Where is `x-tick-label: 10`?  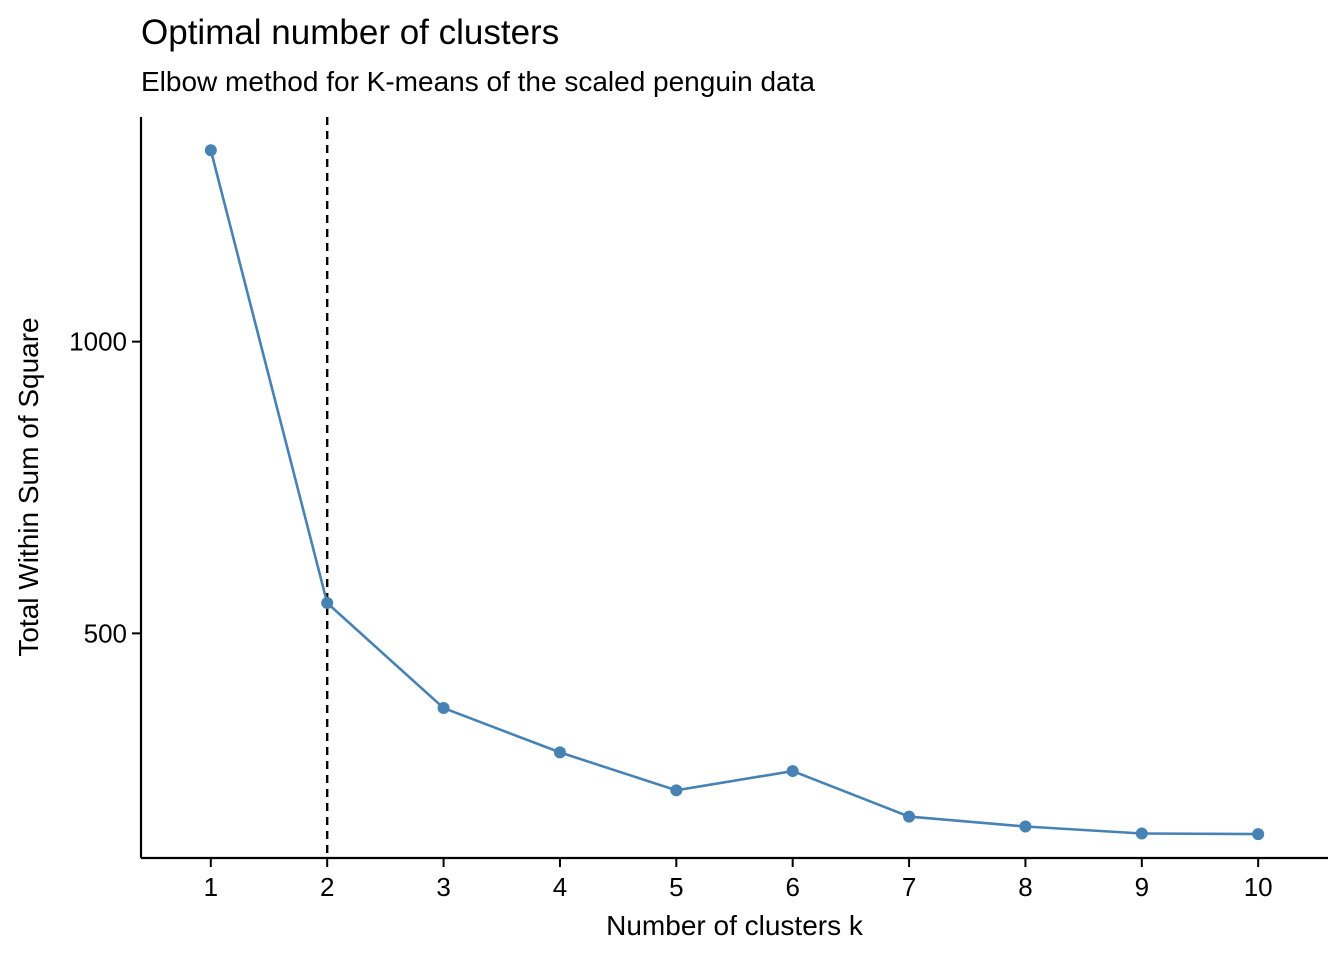 x-tick-label: 10 is located at coordinates (1258, 887).